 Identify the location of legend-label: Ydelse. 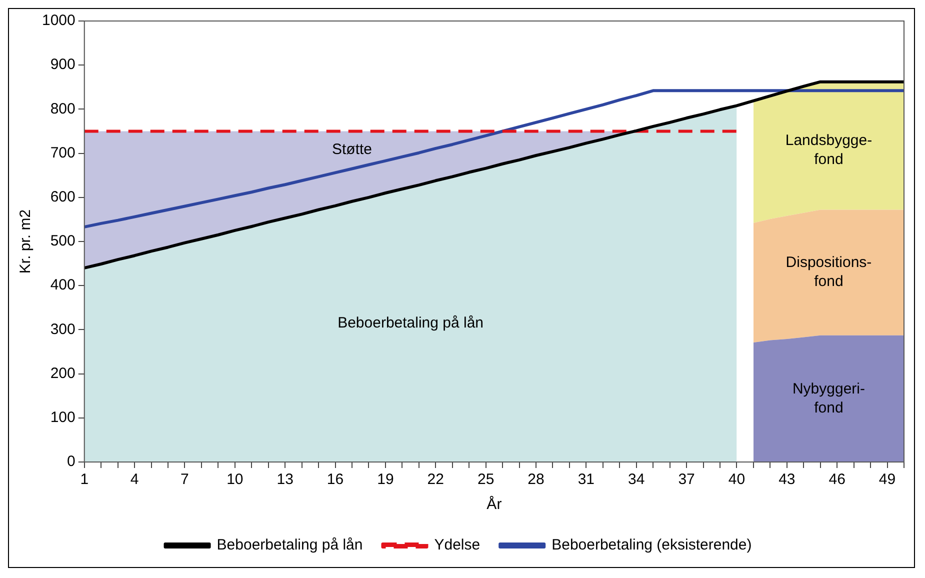
(457, 545).